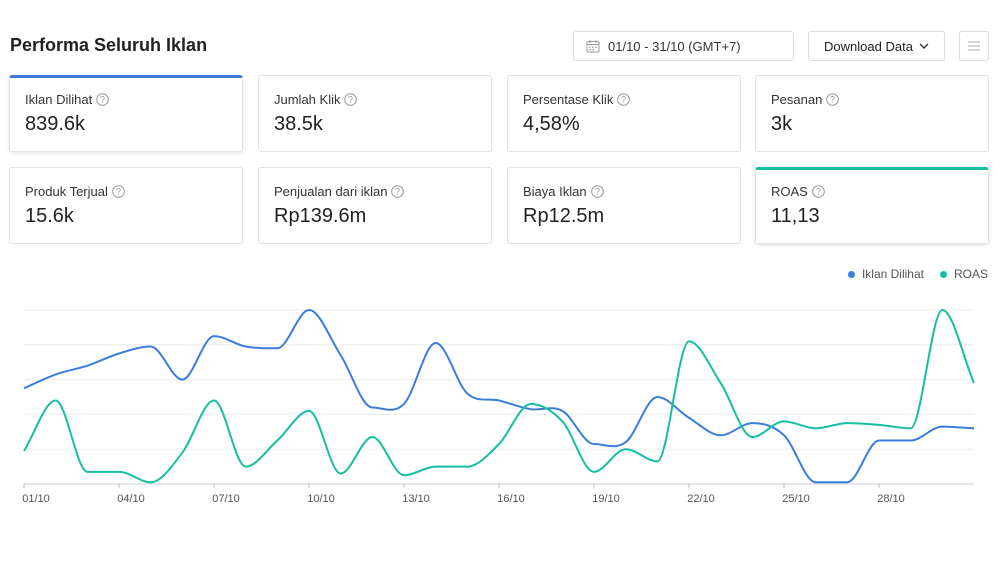 The image size is (1000, 563). What do you see at coordinates (568, 99) in the screenshot?
I see `metric-label: Persentase Klik` at bounding box center [568, 99].